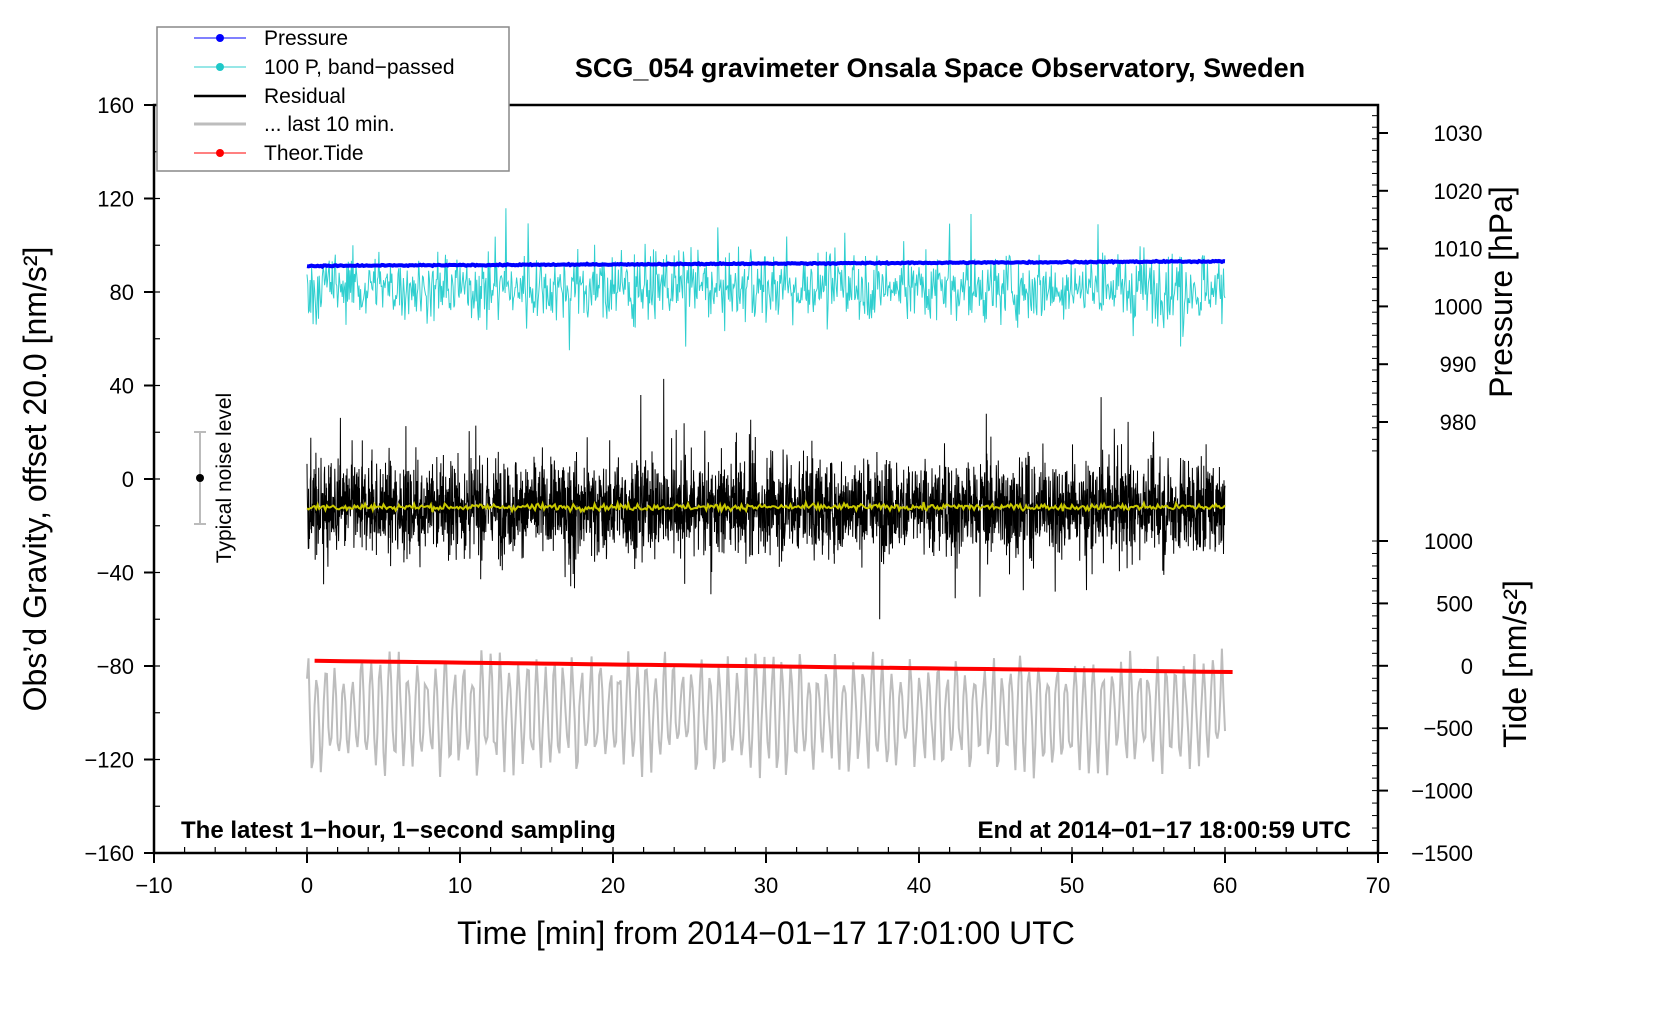 The width and height of the screenshot is (1660, 1020). I want to click on legend-pressure: Pressure, so click(271, 38).